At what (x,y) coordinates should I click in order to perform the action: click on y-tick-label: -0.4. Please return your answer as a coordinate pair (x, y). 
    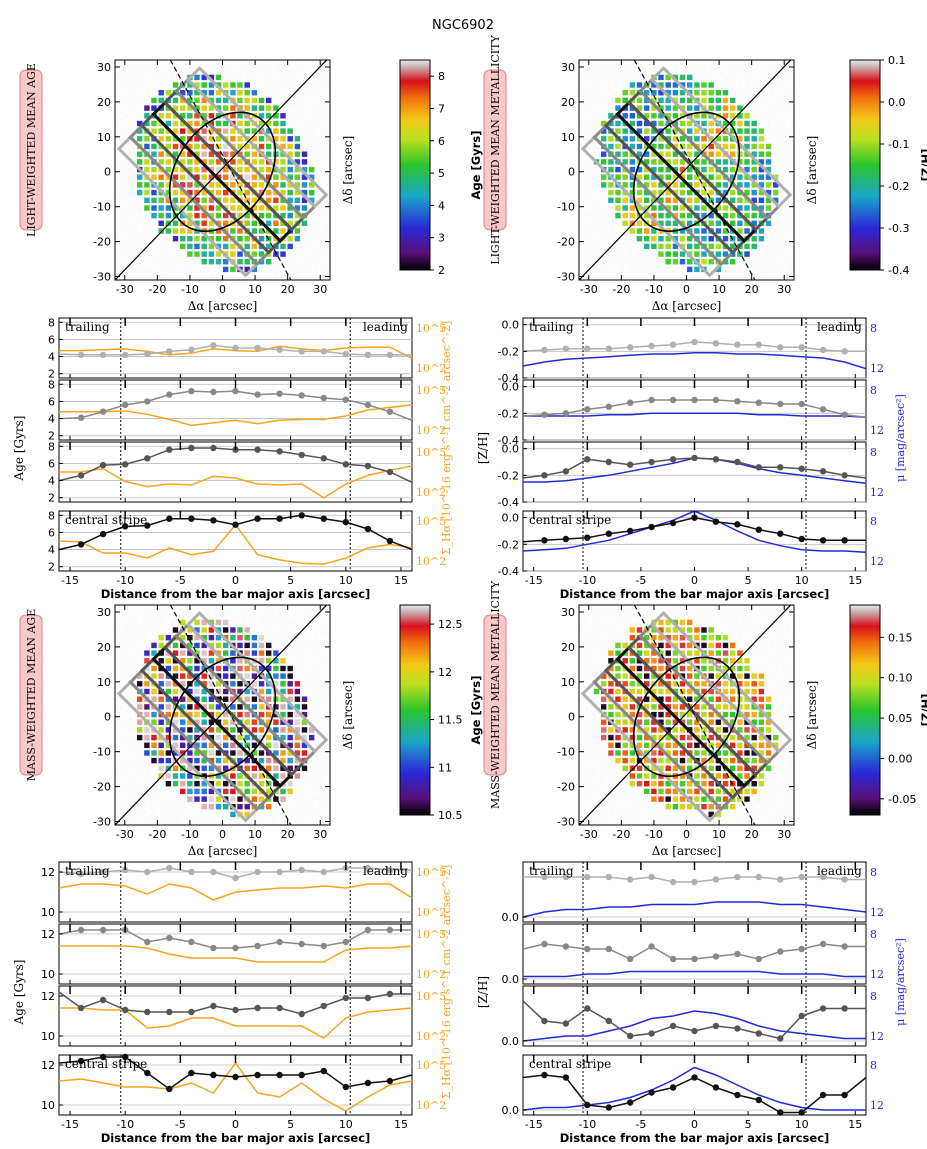
    Looking at the image, I should click on (508, 571).